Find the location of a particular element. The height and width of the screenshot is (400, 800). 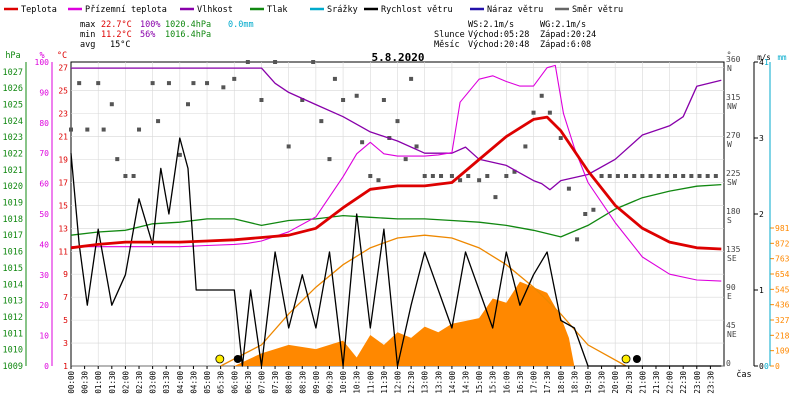

tick-label-pressure: 1011 is located at coordinates (13, 334).